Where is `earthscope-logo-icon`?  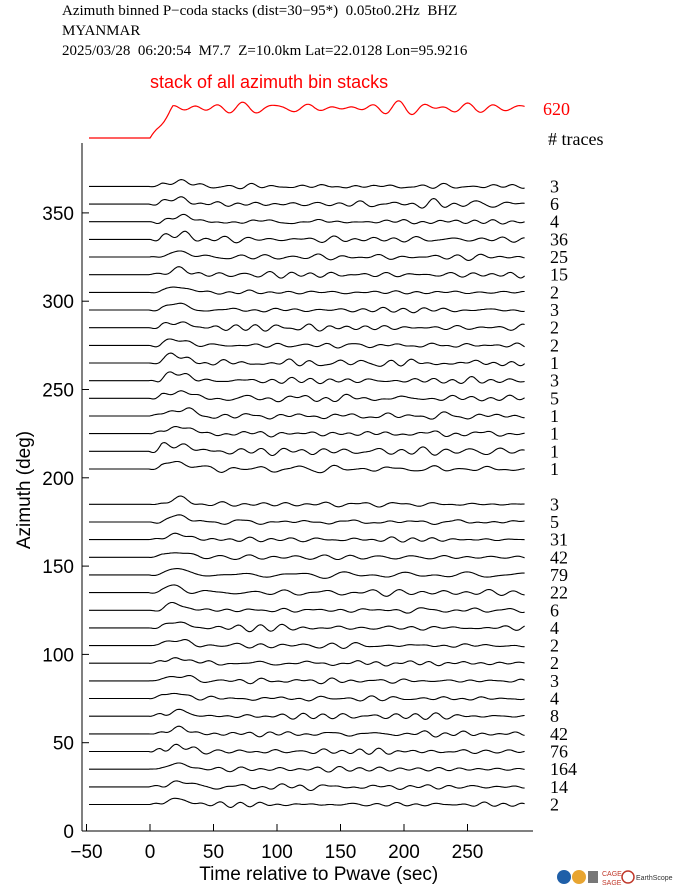 earthscope-logo-icon is located at coordinates (628, 877).